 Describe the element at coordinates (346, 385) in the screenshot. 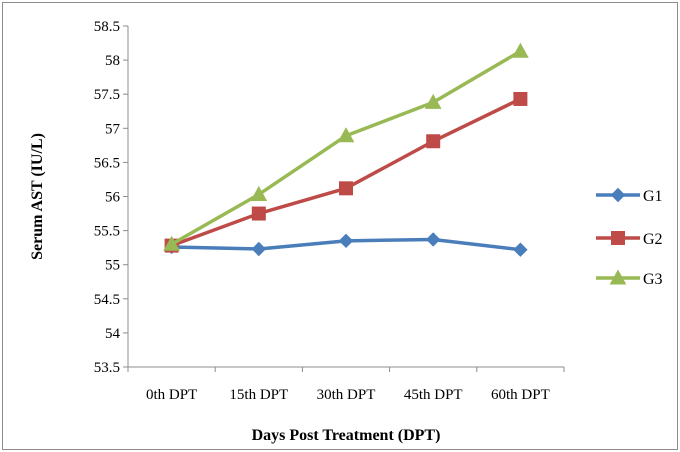

I see `x-axis-ticks: 0th DPT 15th DPT 30th DPT 45th DPT 60th DPT` at that location.